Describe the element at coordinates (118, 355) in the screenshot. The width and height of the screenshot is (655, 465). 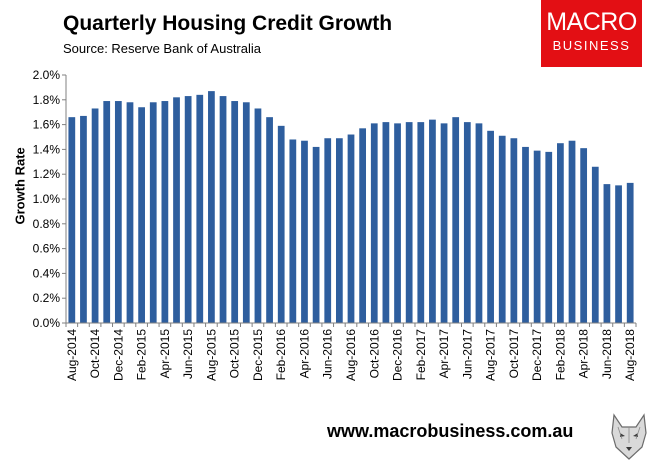
I see `x-tick-label: Dec-2014` at that location.